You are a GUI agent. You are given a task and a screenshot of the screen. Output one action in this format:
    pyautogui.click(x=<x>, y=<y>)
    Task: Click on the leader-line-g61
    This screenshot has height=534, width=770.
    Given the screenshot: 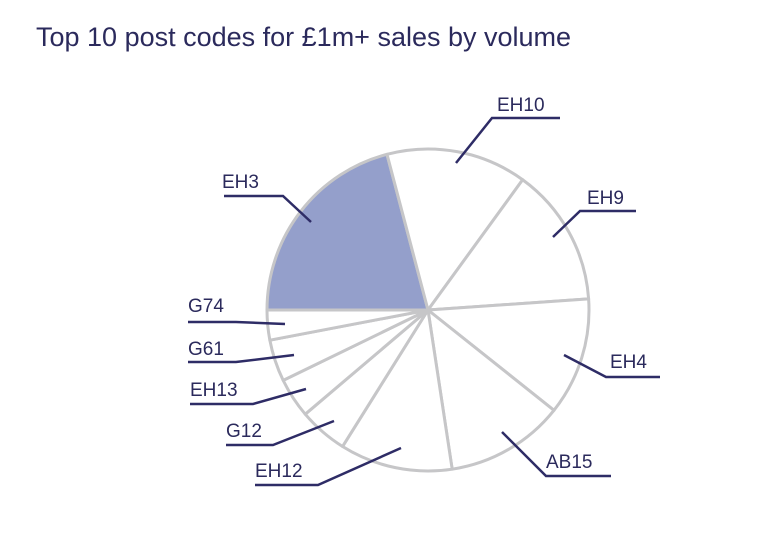 What is the action you would take?
    pyautogui.click(x=241, y=358)
    